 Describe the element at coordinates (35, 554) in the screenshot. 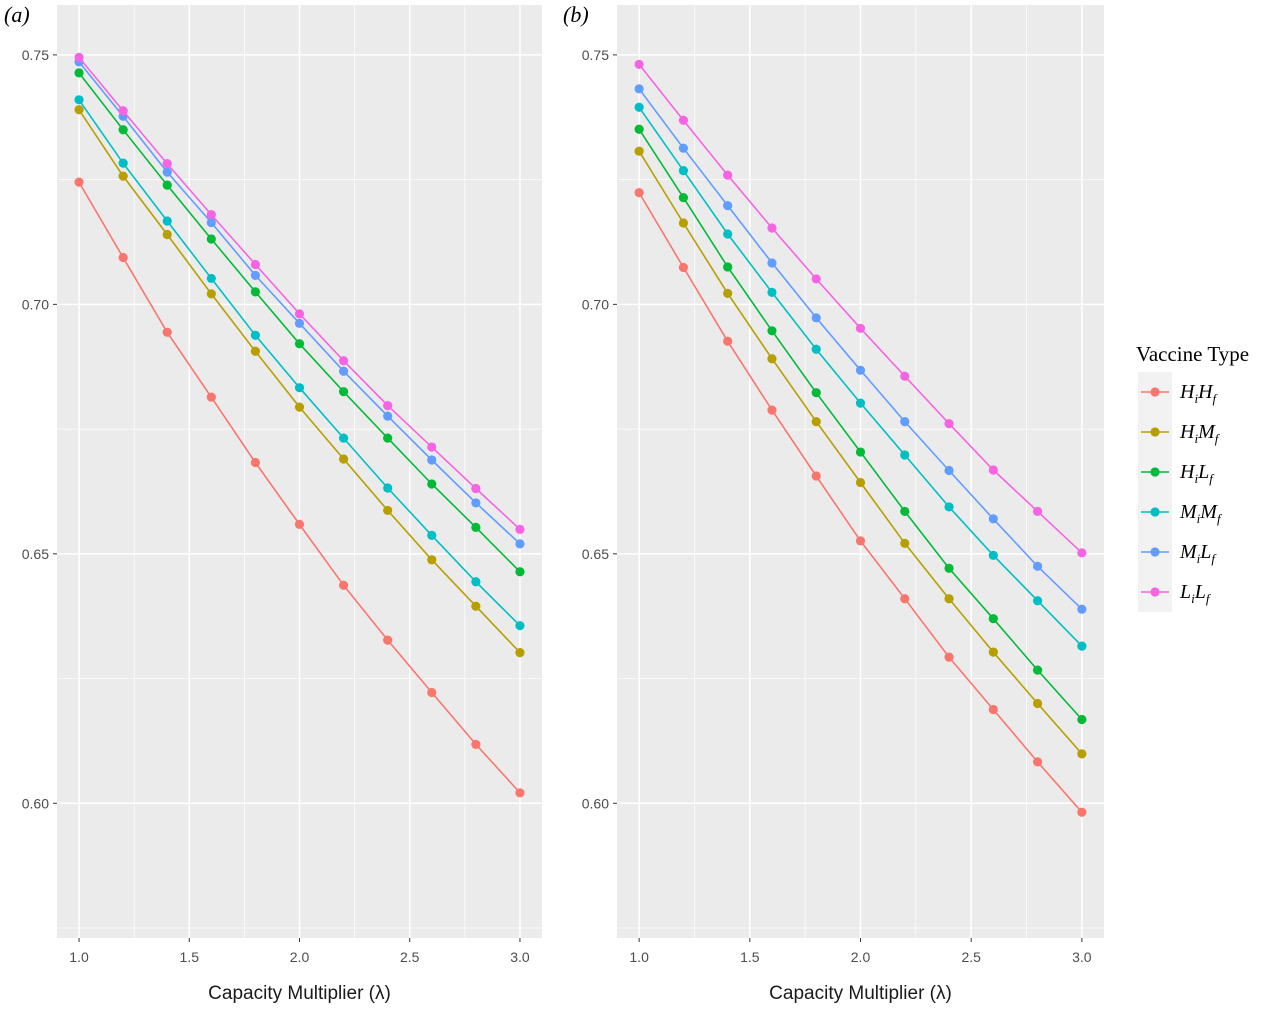

I see `y-tick-label: 0.65` at that location.